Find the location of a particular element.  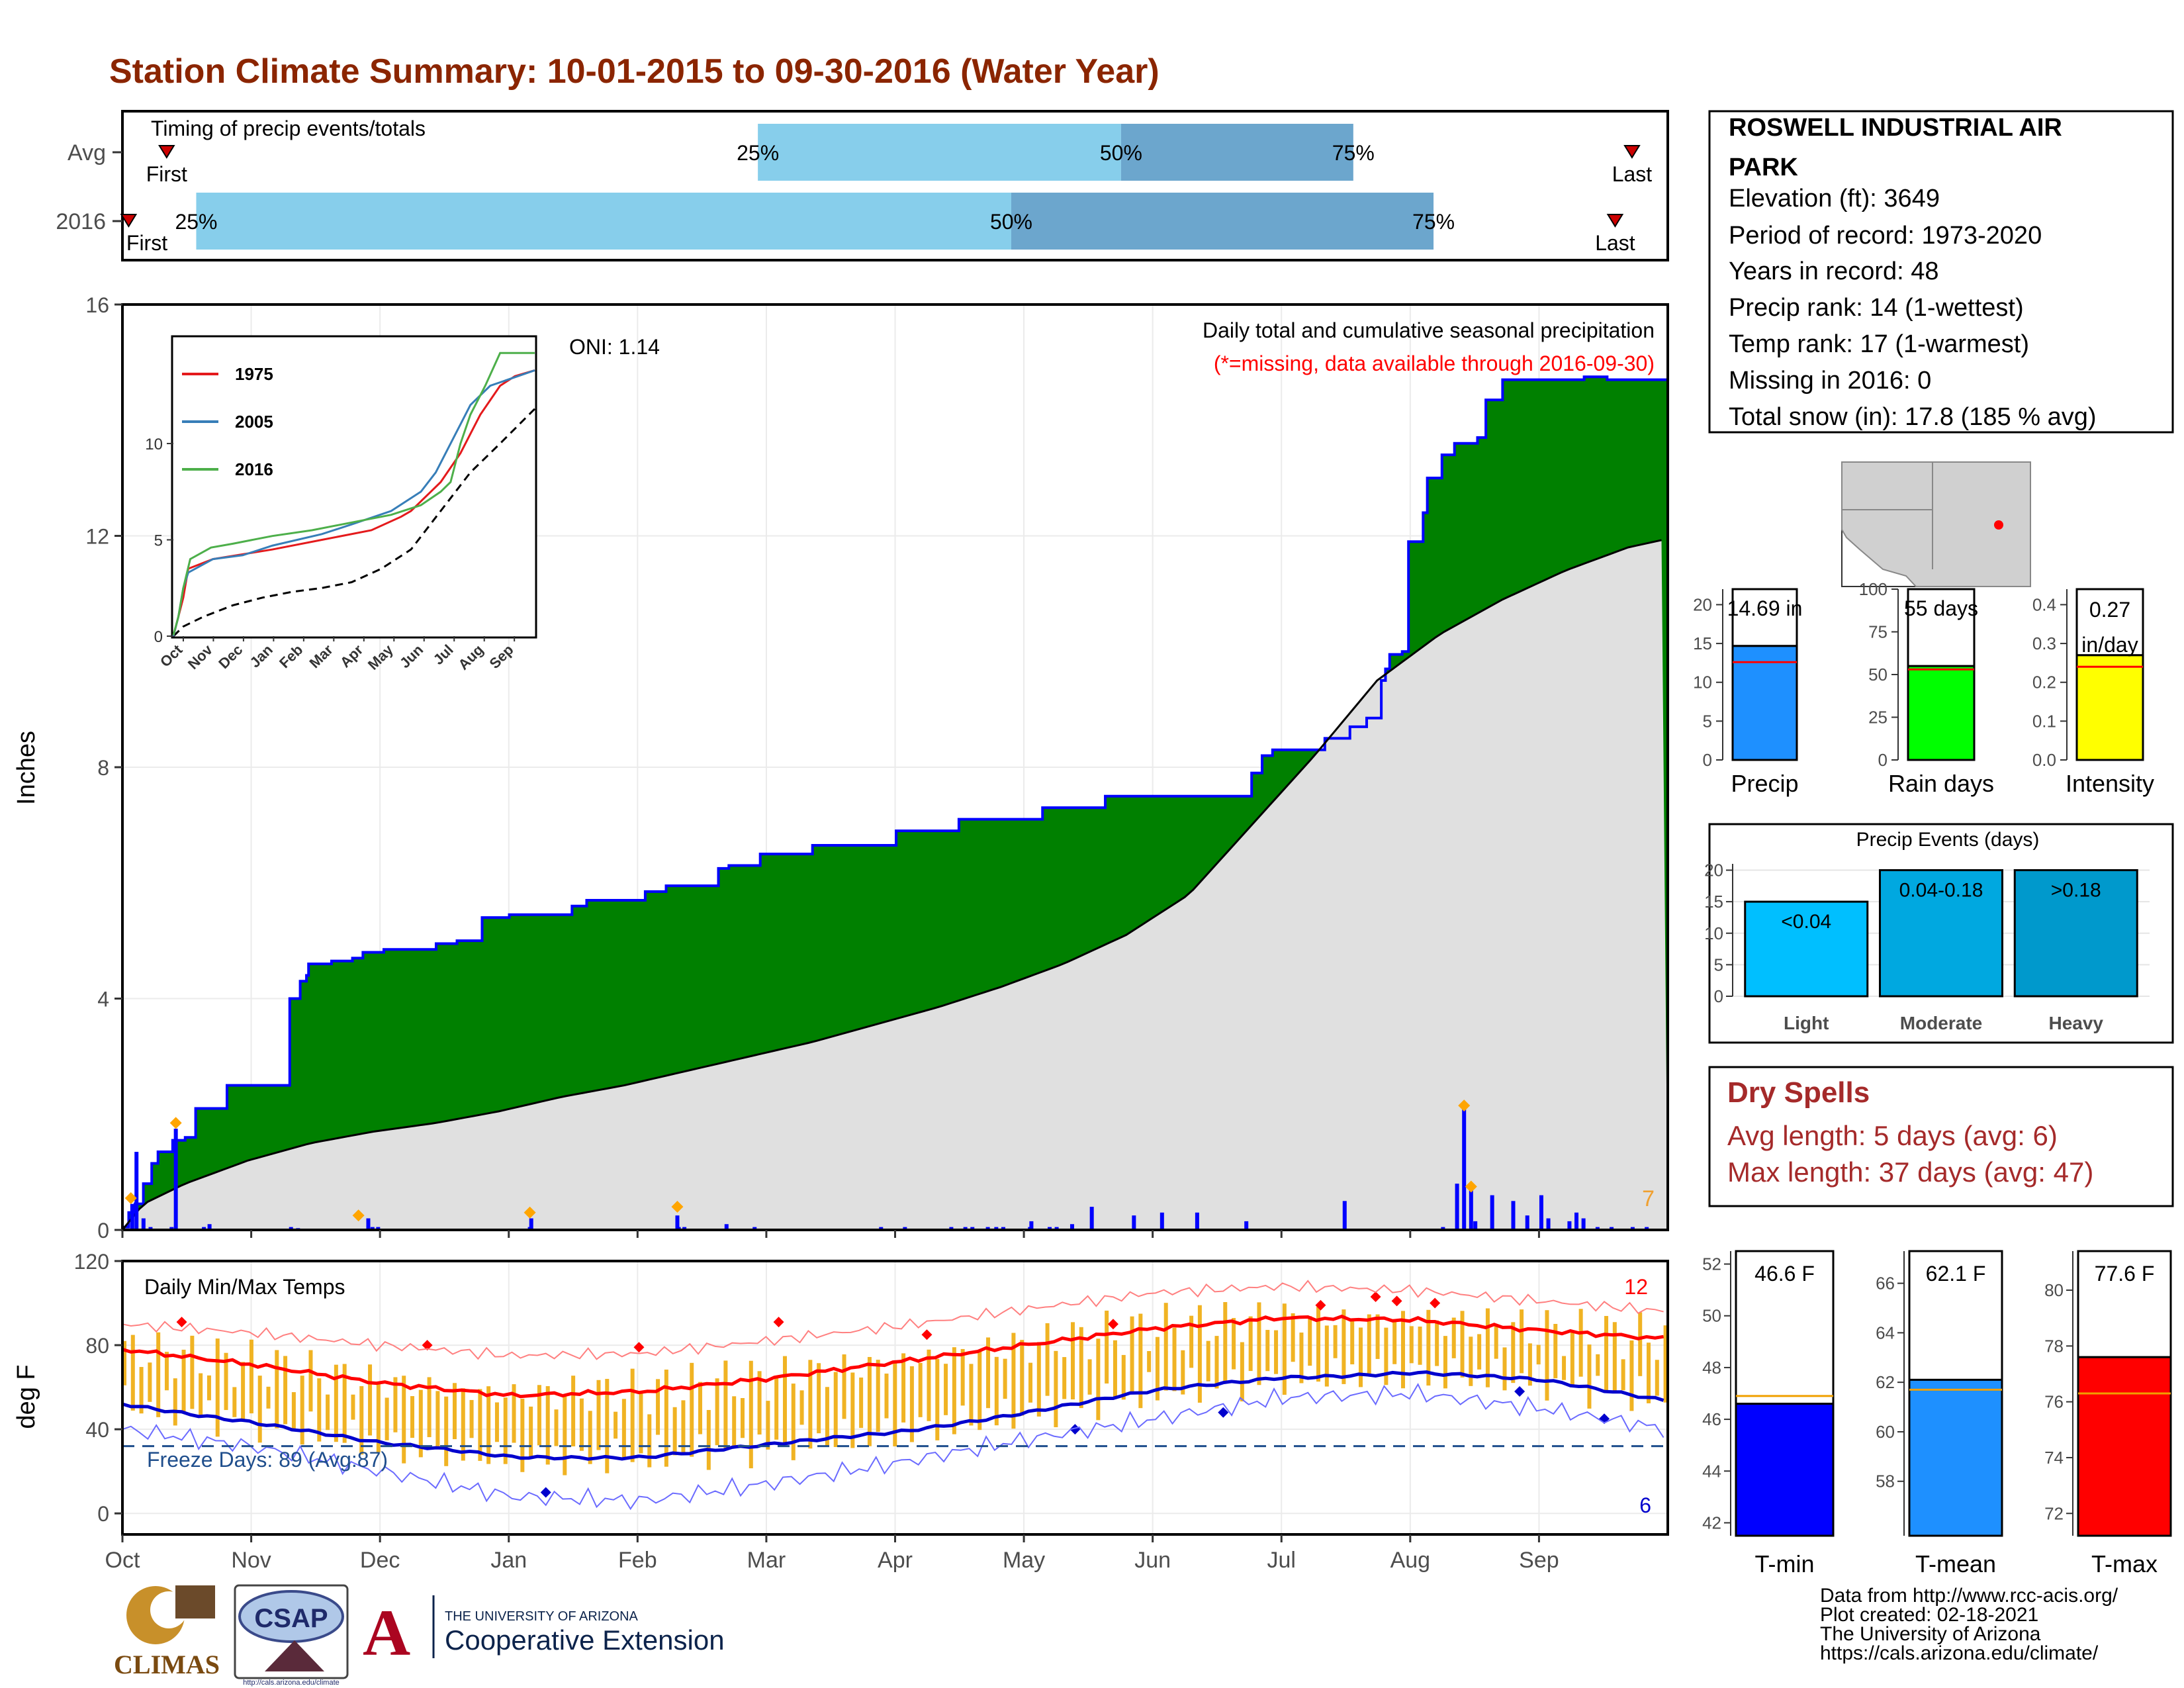

temp-small-ytick-label: 60 is located at coordinates (1885, 1432).